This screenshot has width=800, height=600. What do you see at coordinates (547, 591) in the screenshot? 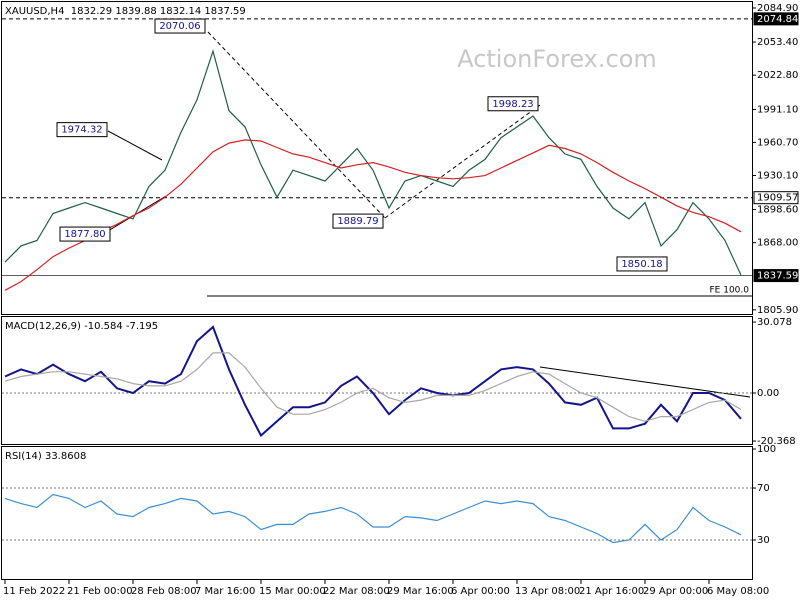
I see `x-tick-label: 13 Apr 08:00` at bounding box center [547, 591].